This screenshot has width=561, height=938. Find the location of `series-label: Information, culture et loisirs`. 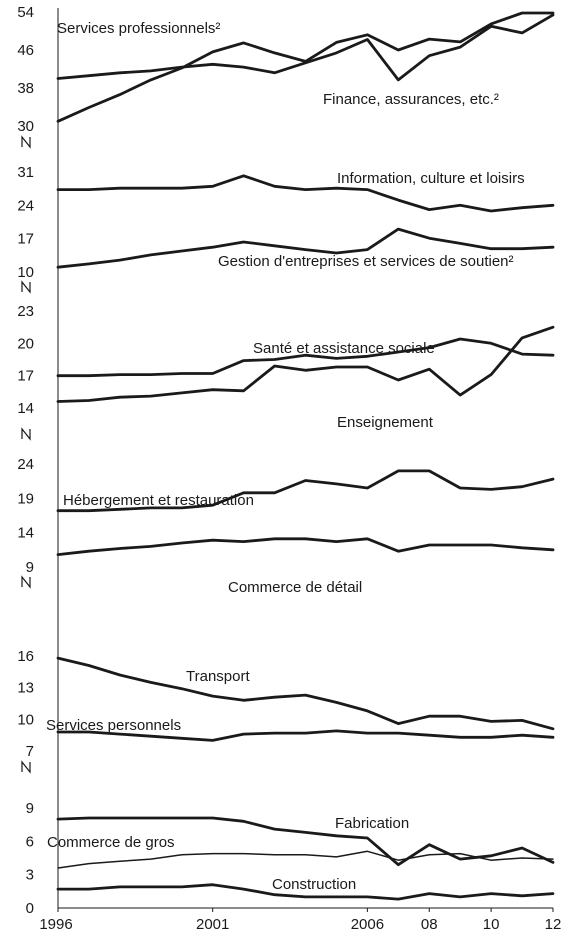

series-label: Information, culture et loisirs is located at coordinates (431, 178).